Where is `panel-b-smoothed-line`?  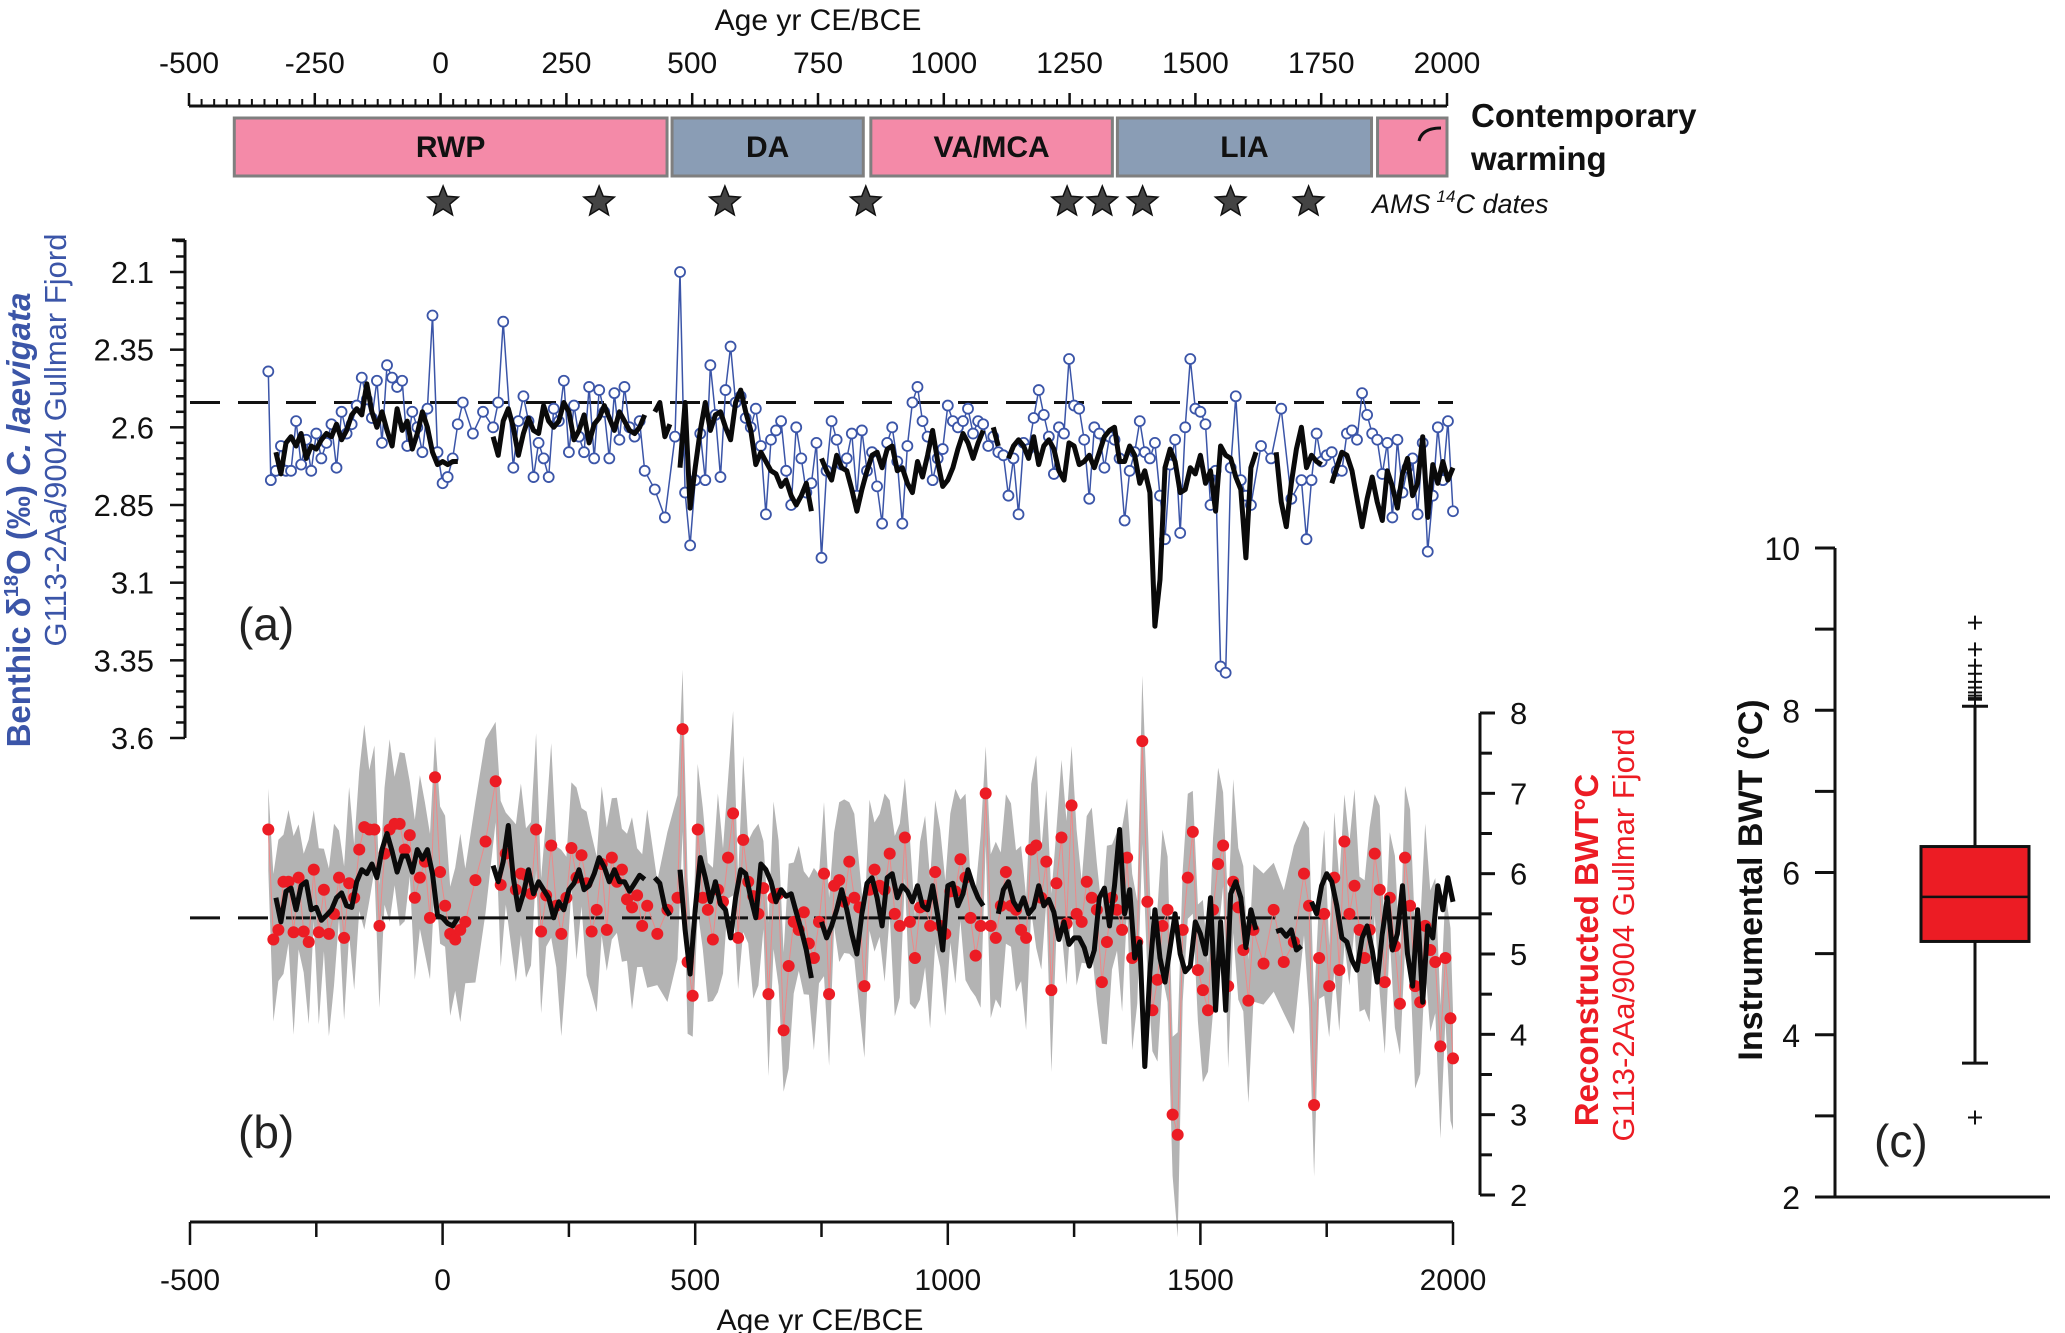 panel-b-smoothed-line is located at coordinates (902, 912).